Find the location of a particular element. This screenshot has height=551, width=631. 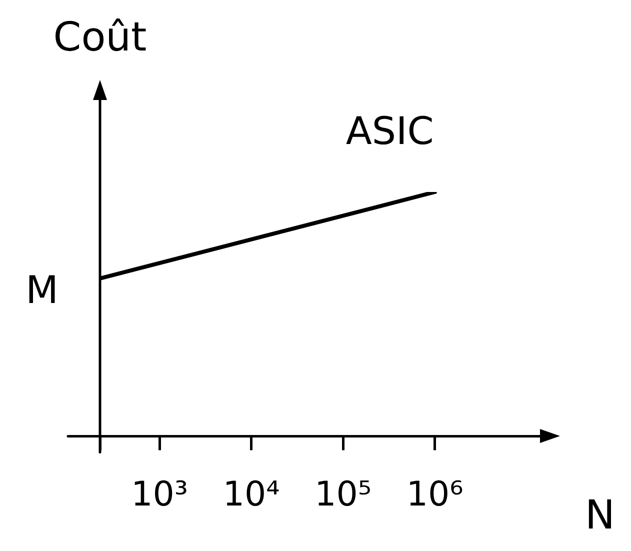

y-axis-title: Coût is located at coordinates (100, 37).